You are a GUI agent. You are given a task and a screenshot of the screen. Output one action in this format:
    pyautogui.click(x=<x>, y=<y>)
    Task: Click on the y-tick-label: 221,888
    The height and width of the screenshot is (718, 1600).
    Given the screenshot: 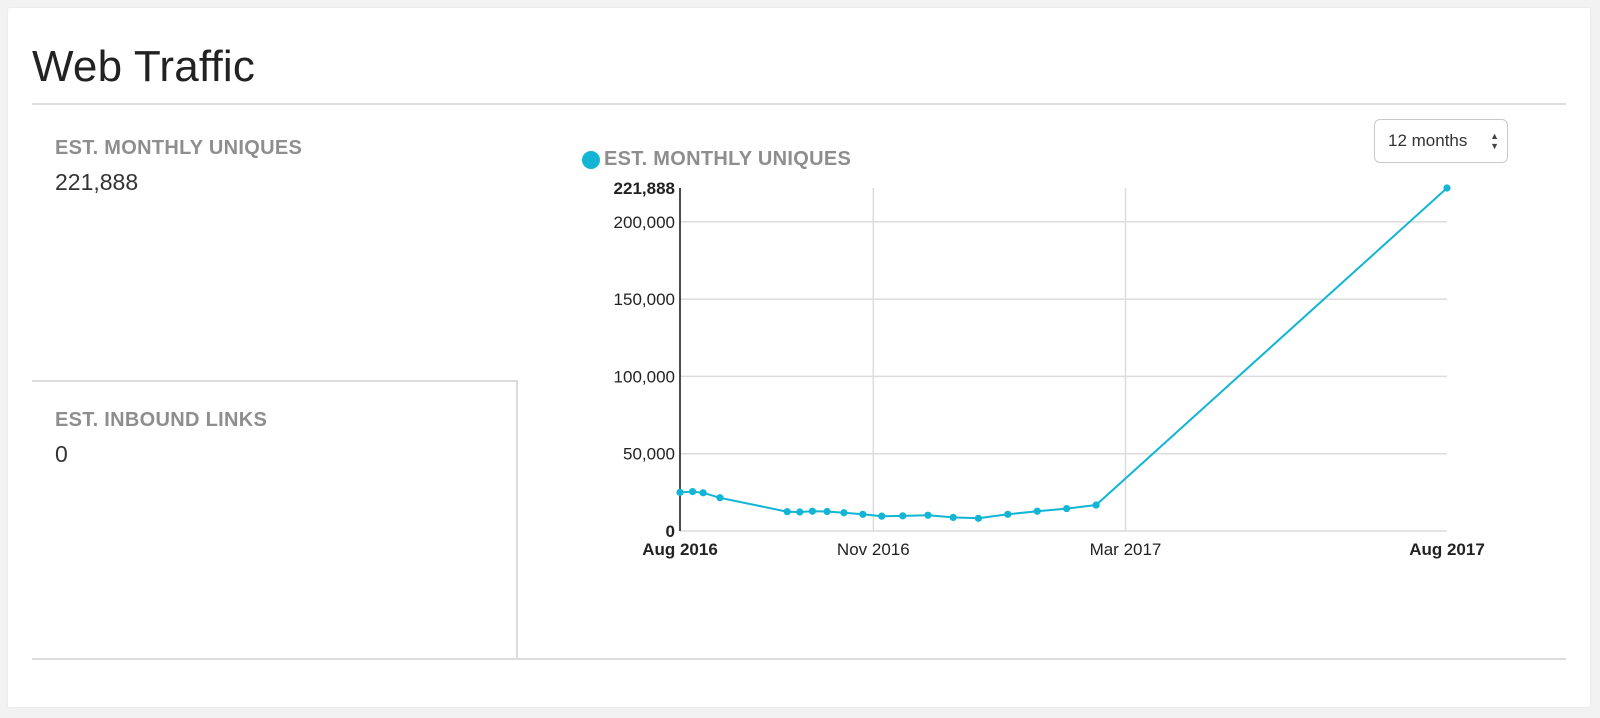 What is the action you would take?
    pyautogui.click(x=644, y=188)
    